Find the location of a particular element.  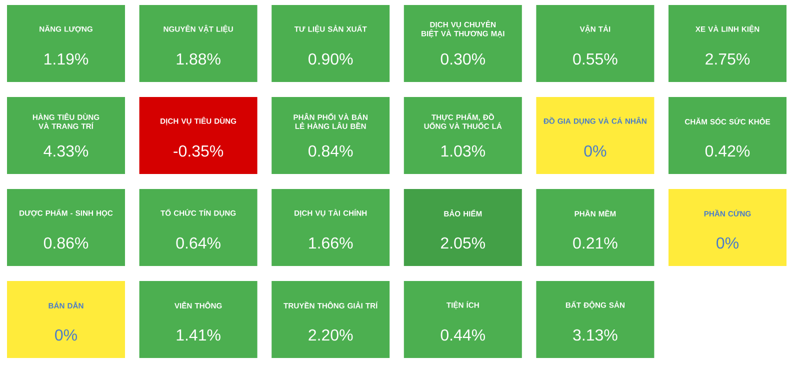

data-label: 1.03% is located at coordinates (463, 151).